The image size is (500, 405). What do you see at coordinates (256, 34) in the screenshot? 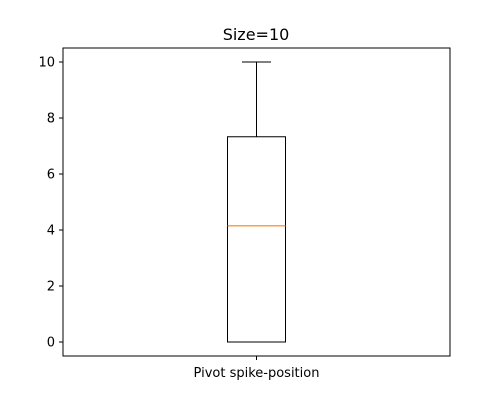
I see `chart-title: Size=10` at bounding box center [256, 34].